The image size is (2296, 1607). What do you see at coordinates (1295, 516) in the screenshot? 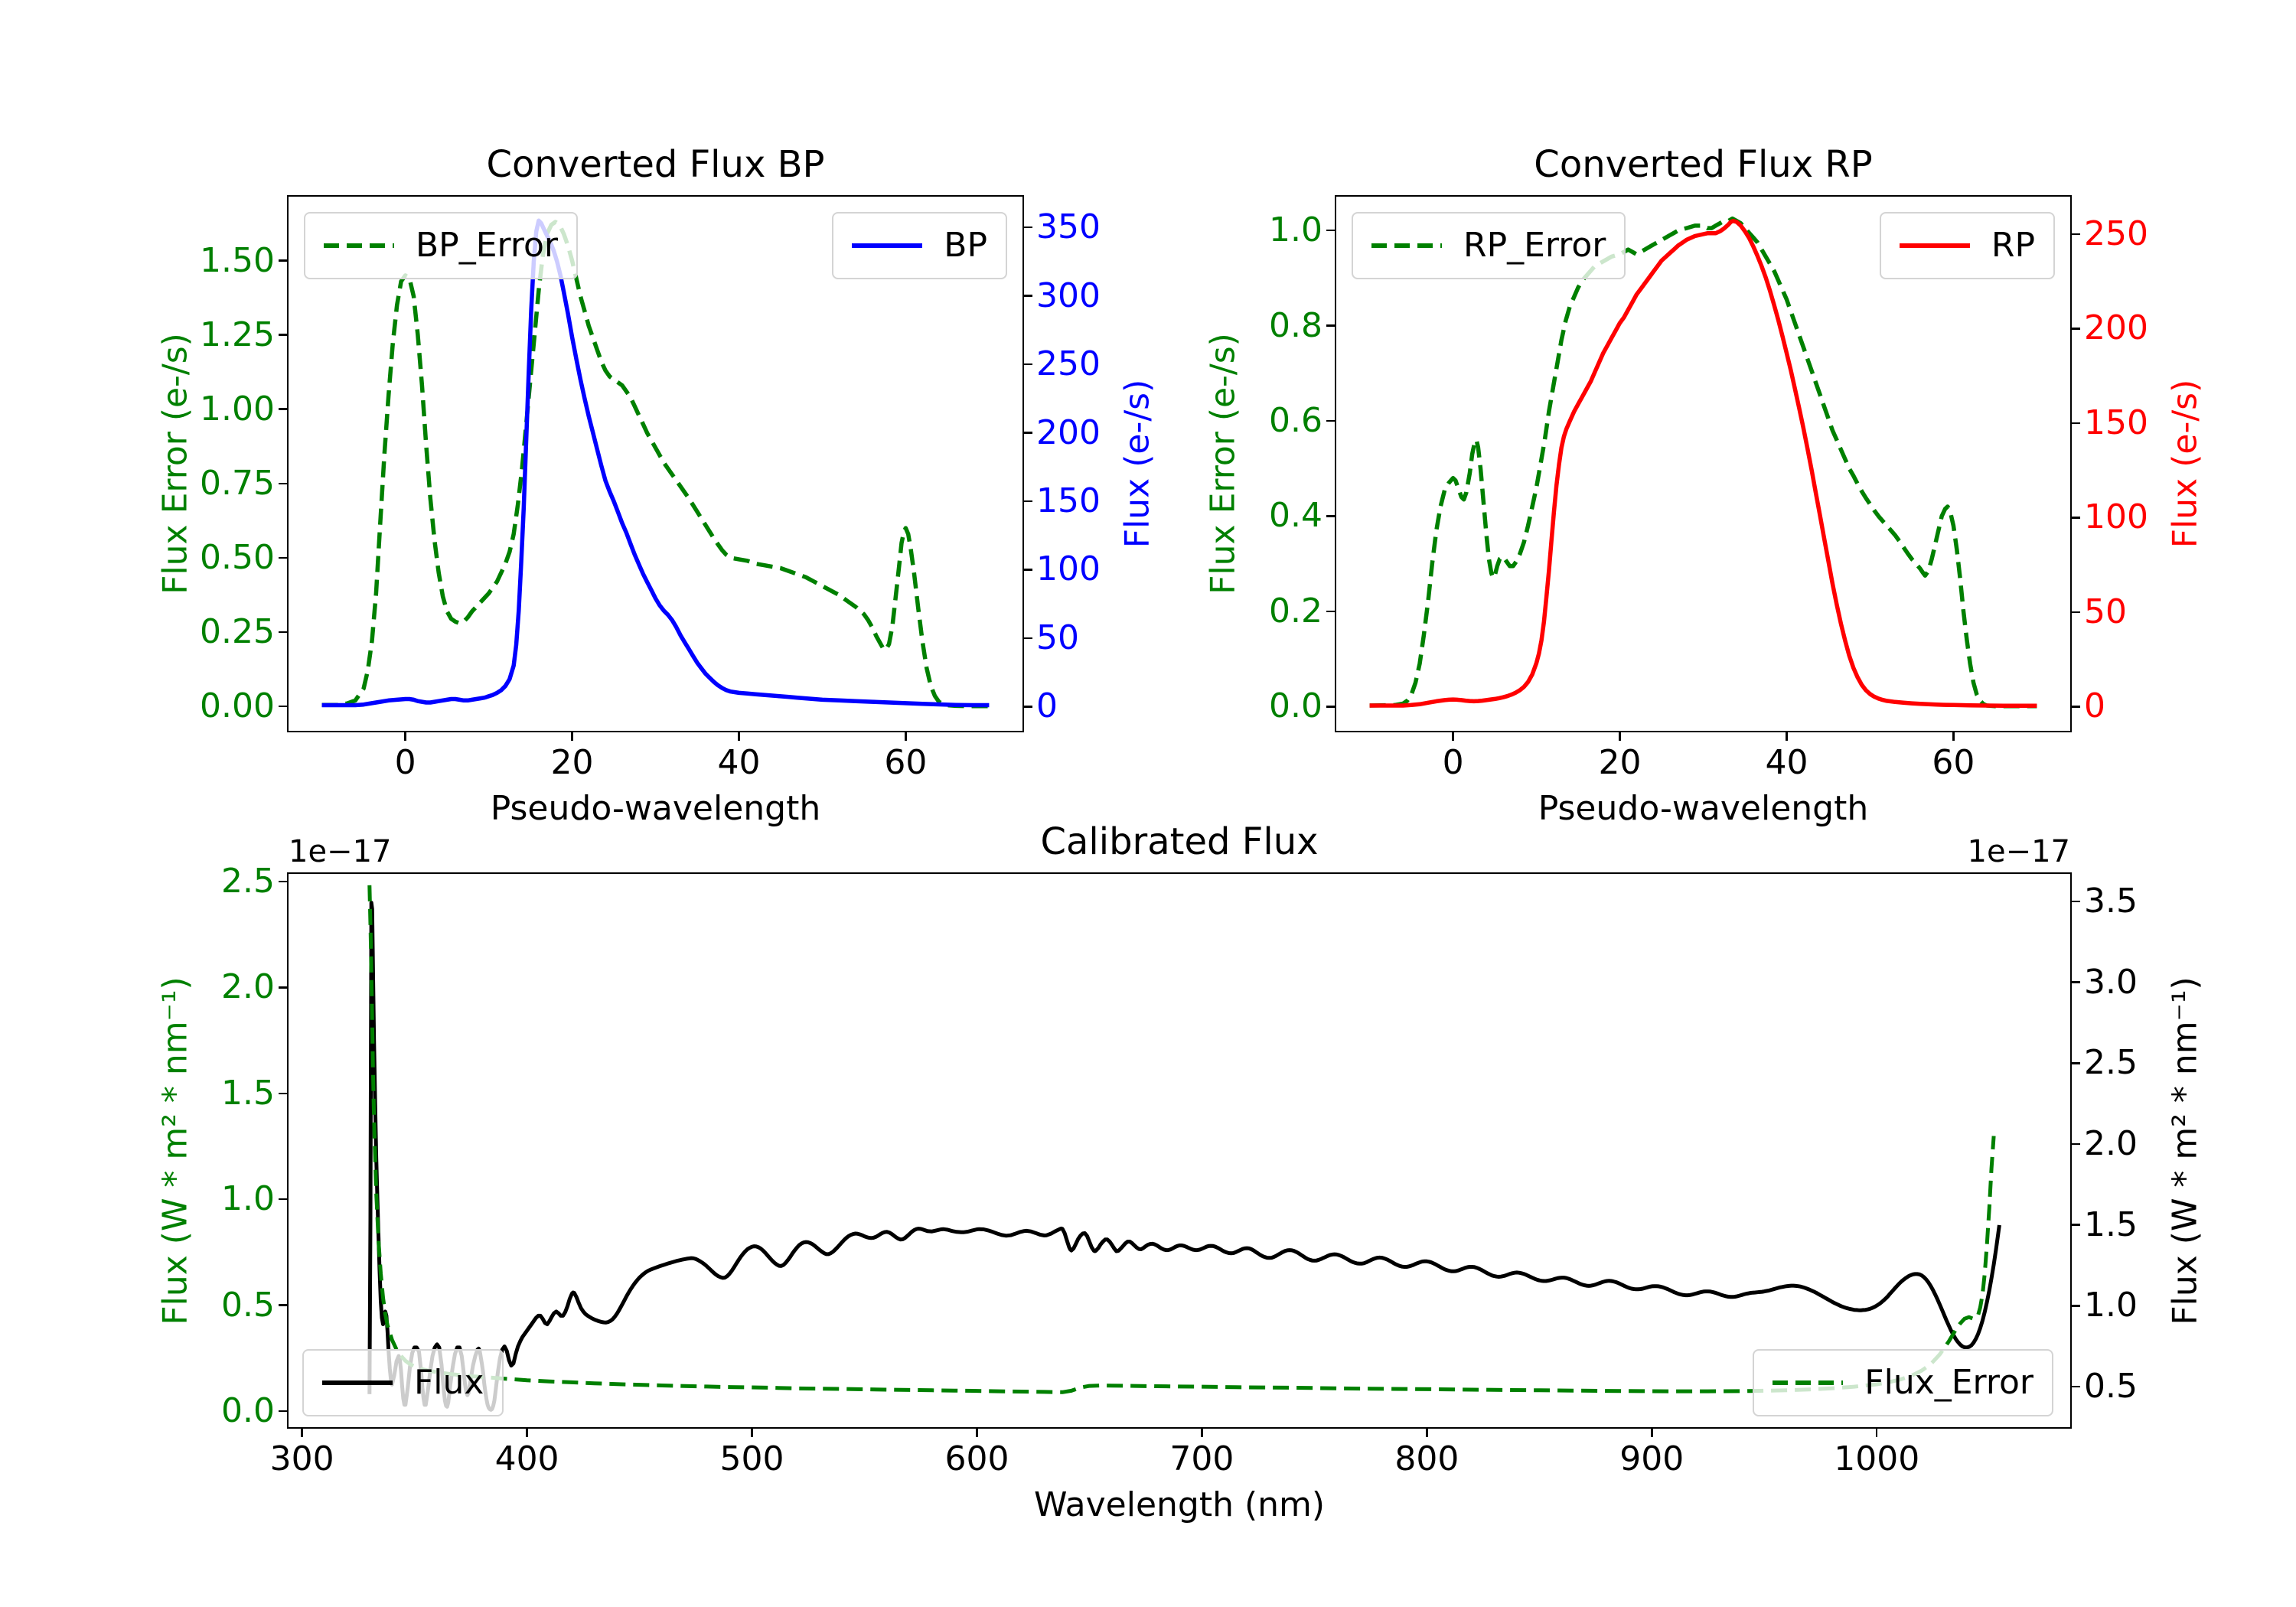
I see `y-tick-label-left: 0.4` at bounding box center [1295, 516].